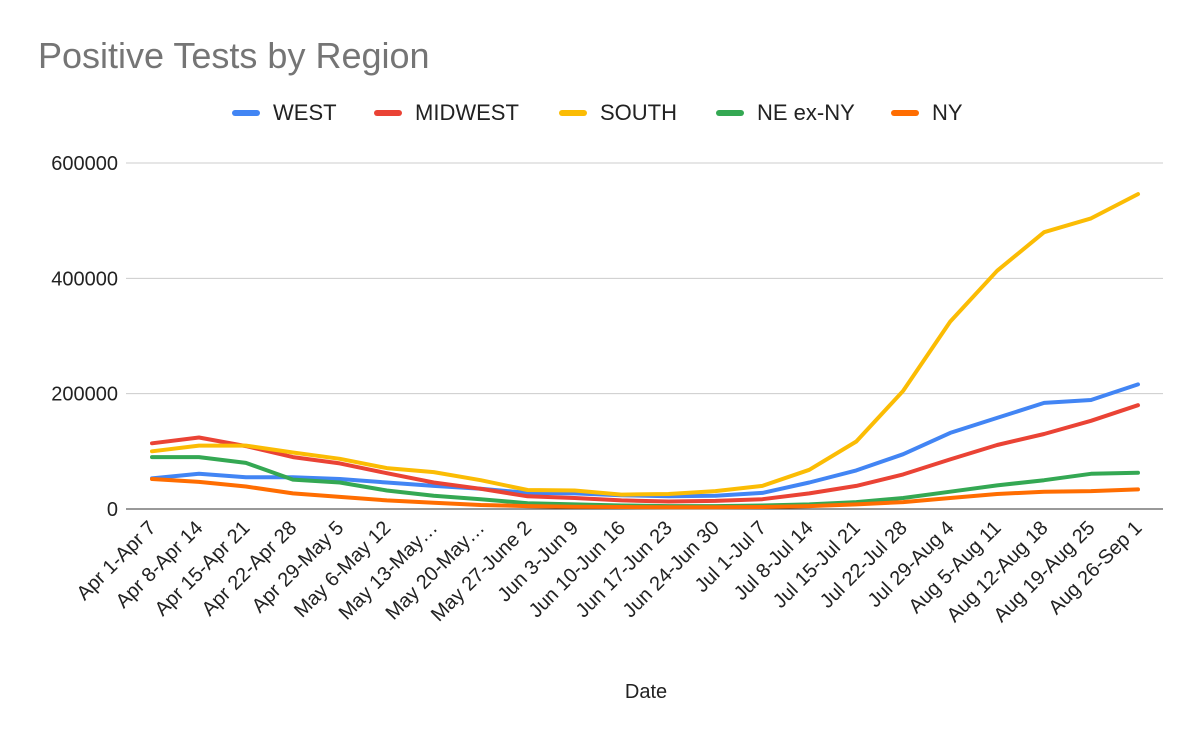 The image size is (1200, 742). I want to click on y-tick-label: 400000, so click(84, 279).